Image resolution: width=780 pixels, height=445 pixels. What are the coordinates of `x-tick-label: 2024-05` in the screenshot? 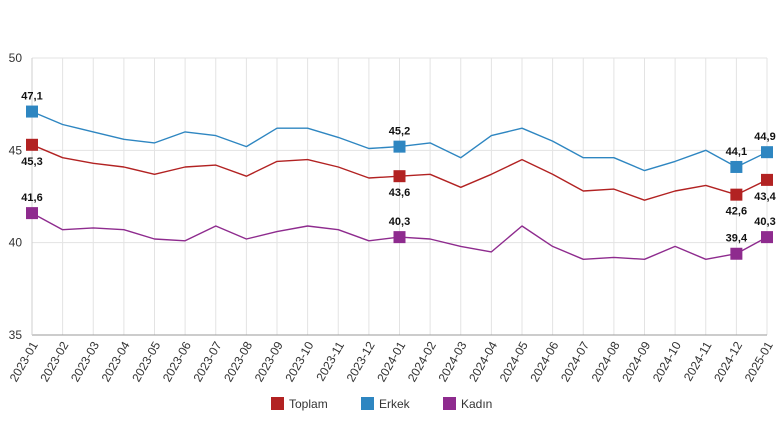 It's located at (514, 361).